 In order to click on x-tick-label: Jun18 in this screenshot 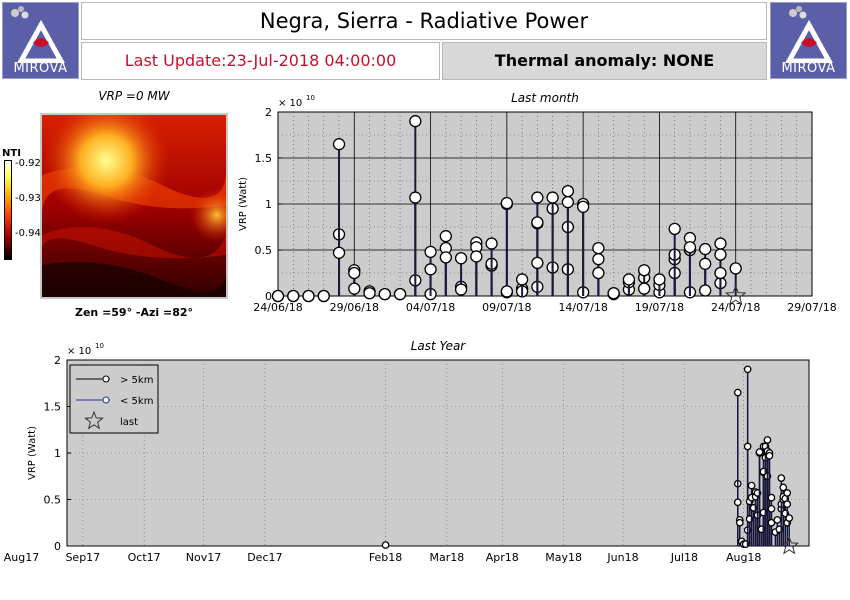, I will do `click(622, 557)`.